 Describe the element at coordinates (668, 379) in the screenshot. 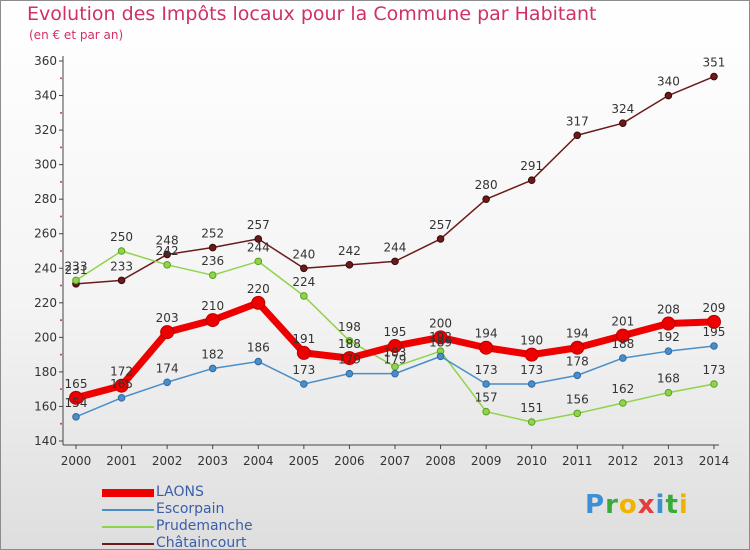

I see `data-label-prudemanche: 168` at that location.